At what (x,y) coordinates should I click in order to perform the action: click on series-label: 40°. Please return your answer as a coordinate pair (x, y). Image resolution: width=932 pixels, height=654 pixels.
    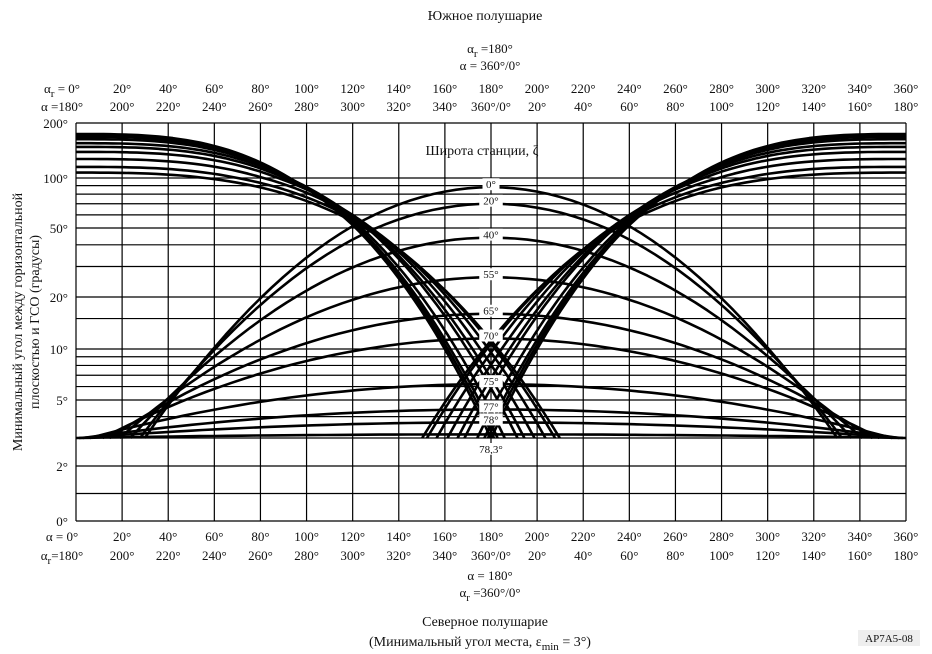
    Looking at the image, I should click on (490, 236).